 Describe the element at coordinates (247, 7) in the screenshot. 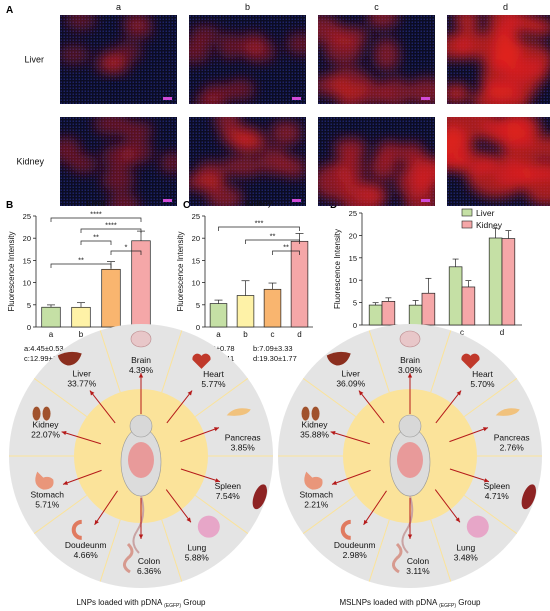

I see `micro-col-label: b` at that location.